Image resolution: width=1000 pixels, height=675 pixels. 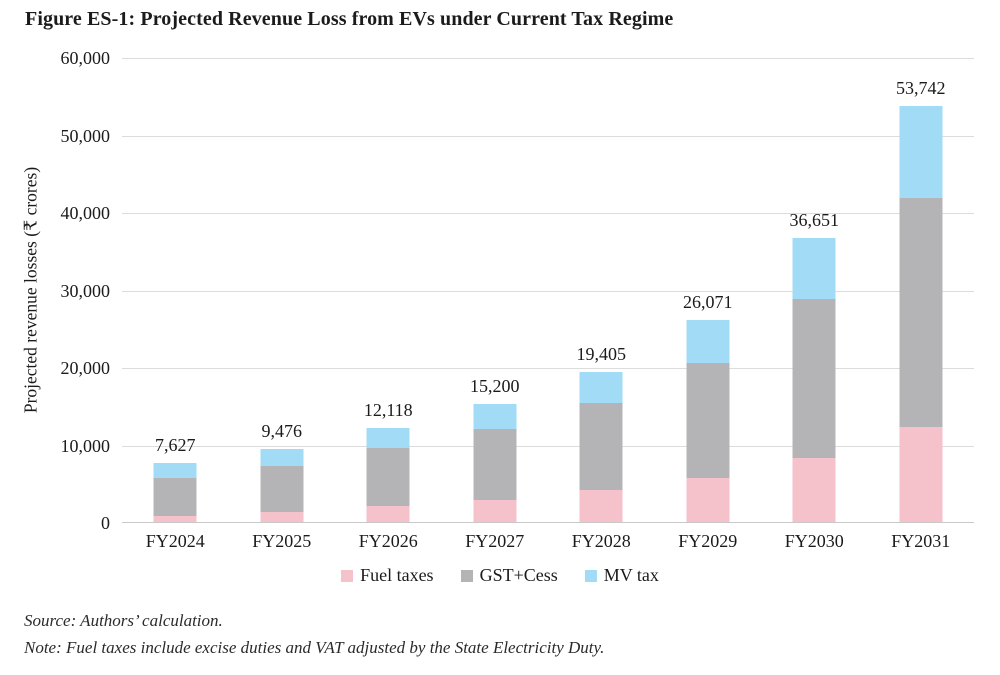 I want to click on x-tick-label-fy2028: FY2028, so click(x=601, y=541).